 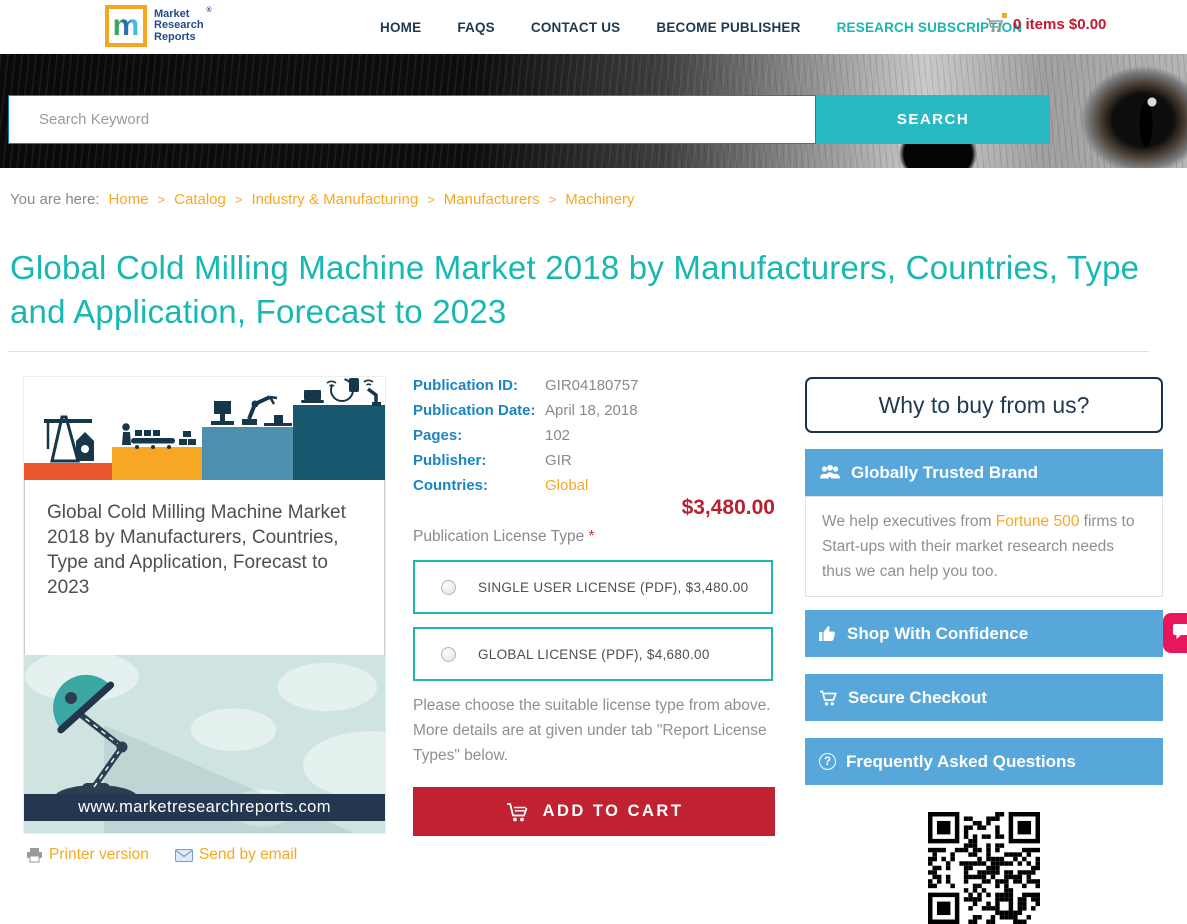 What do you see at coordinates (504, 536) in the screenshot?
I see `license-type-label: Publication License Type *` at bounding box center [504, 536].